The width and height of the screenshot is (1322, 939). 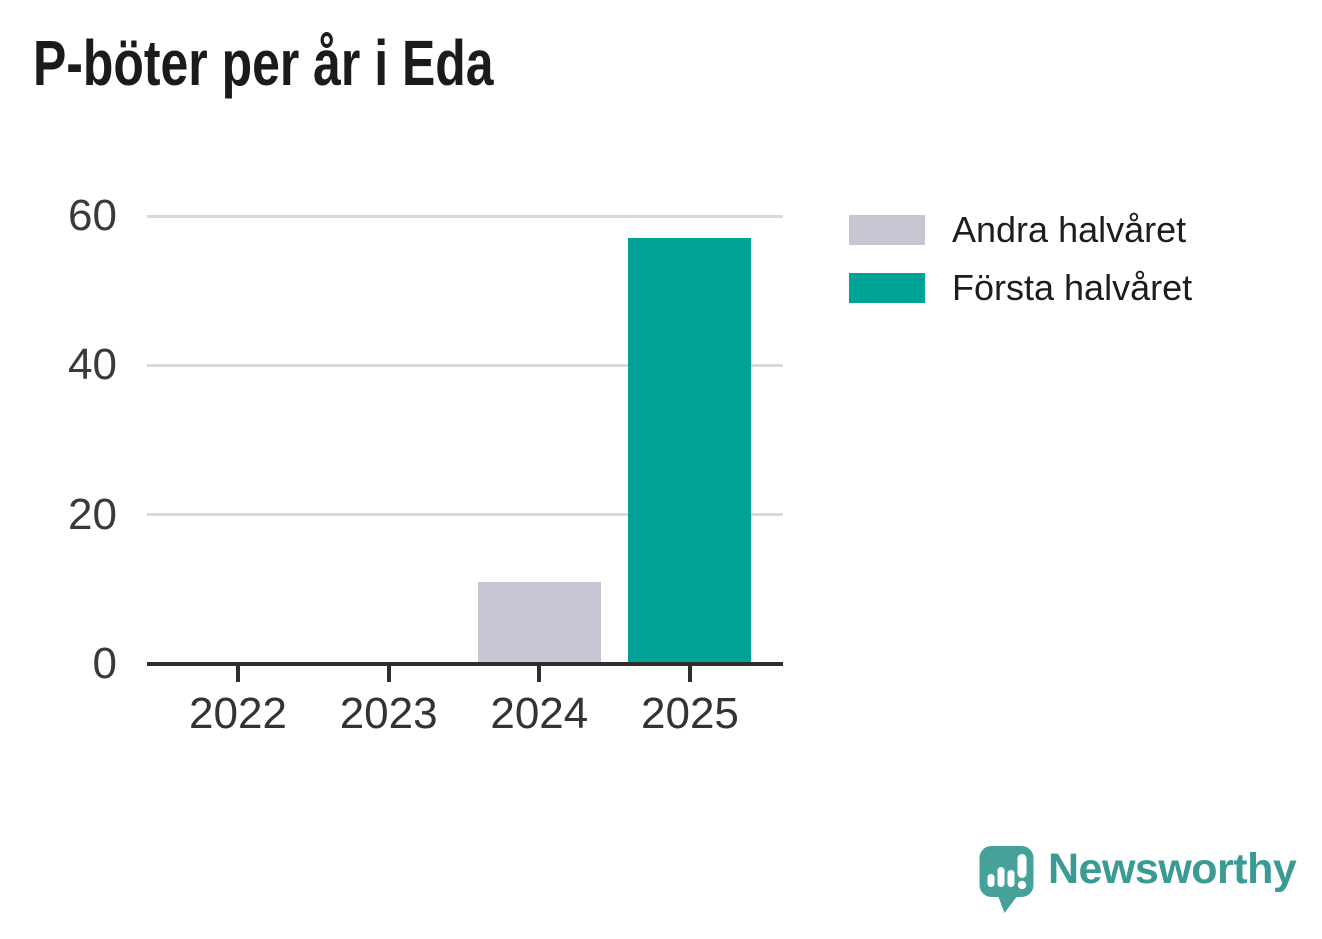 I want to click on legend: Andra halvåret Första halvåret, so click(x=1020, y=259).